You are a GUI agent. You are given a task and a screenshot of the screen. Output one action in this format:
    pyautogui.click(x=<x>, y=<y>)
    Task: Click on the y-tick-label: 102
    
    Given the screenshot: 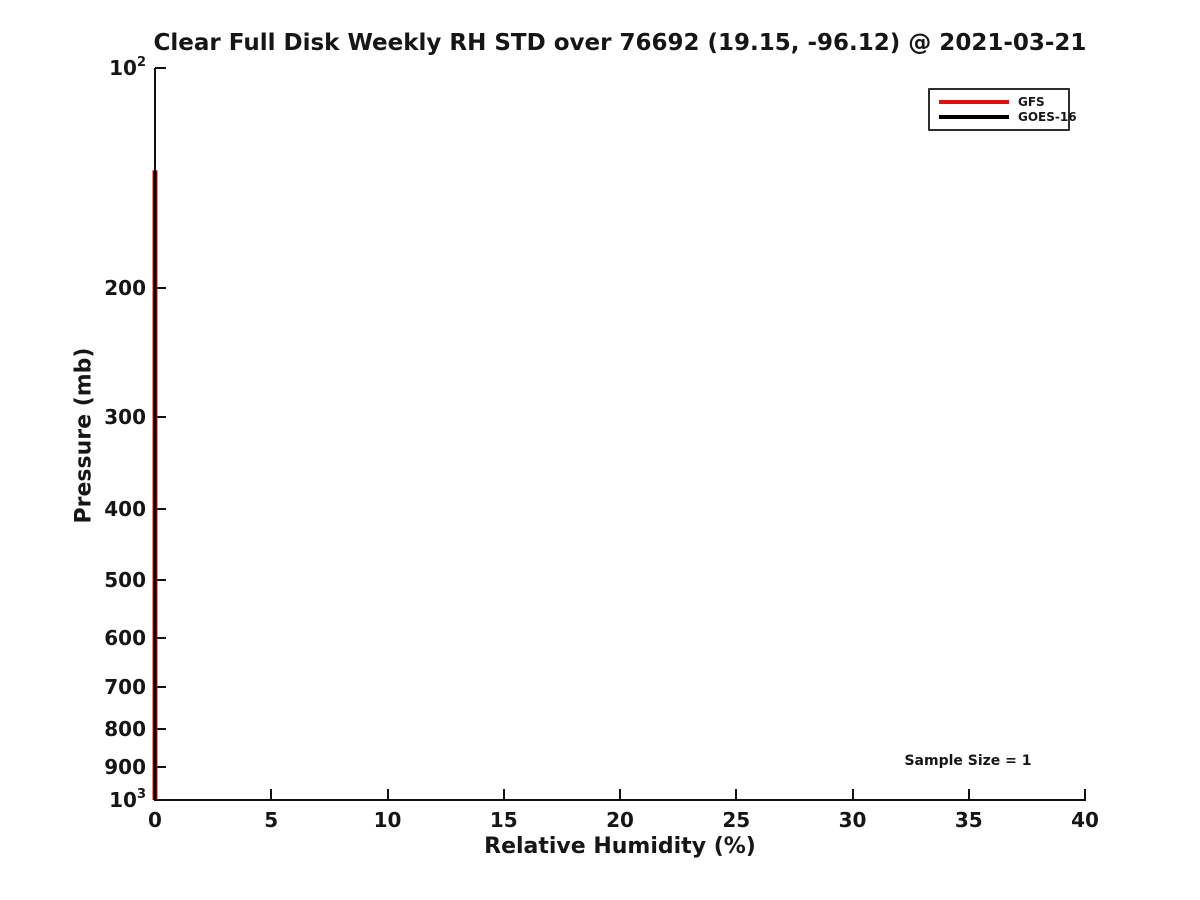 What is the action you would take?
    pyautogui.click(x=86, y=67)
    